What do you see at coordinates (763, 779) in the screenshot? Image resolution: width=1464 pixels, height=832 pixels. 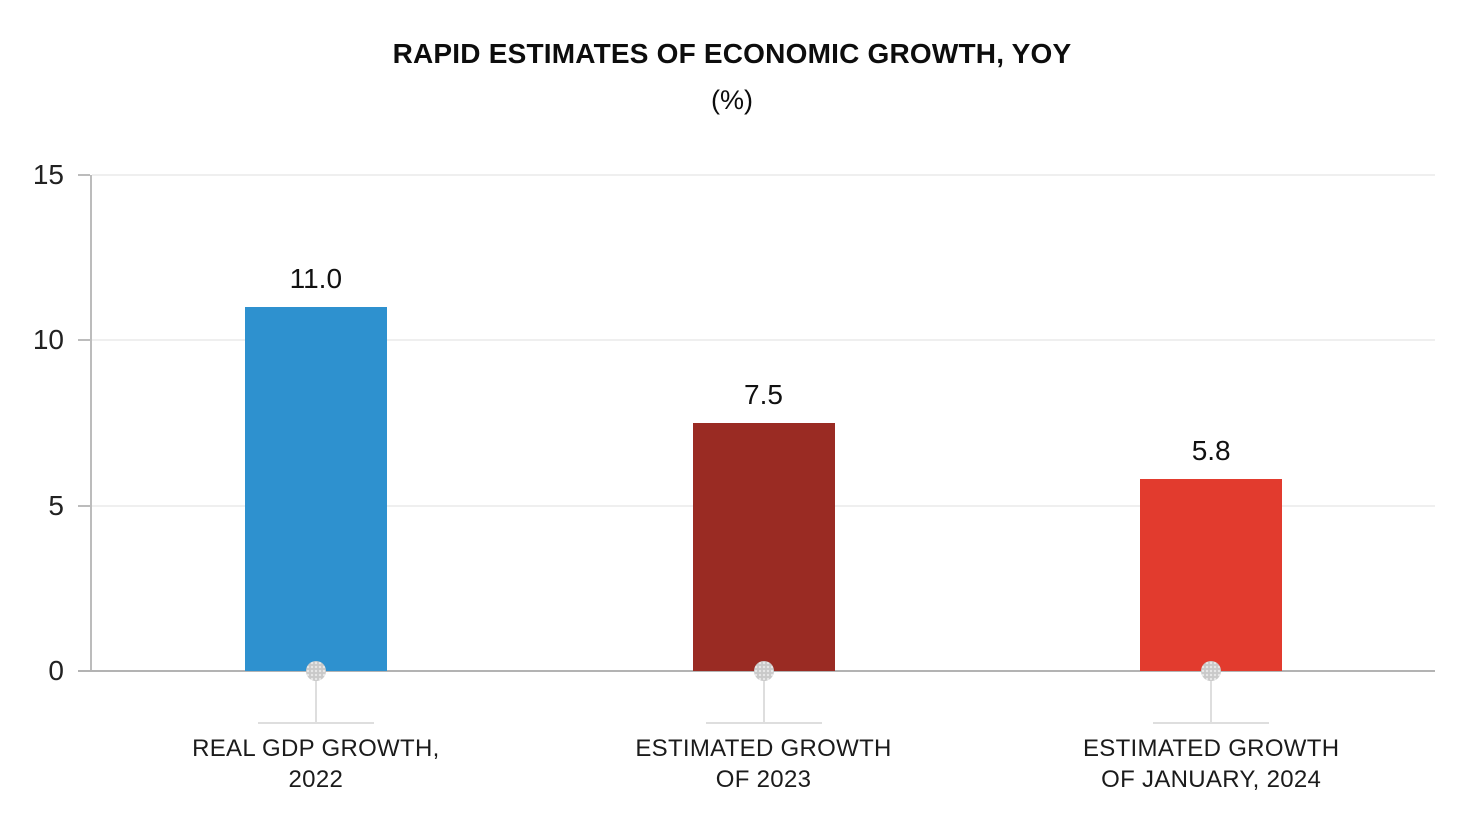 I see `category-label-line: OF 2023` at bounding box center [763, 779].